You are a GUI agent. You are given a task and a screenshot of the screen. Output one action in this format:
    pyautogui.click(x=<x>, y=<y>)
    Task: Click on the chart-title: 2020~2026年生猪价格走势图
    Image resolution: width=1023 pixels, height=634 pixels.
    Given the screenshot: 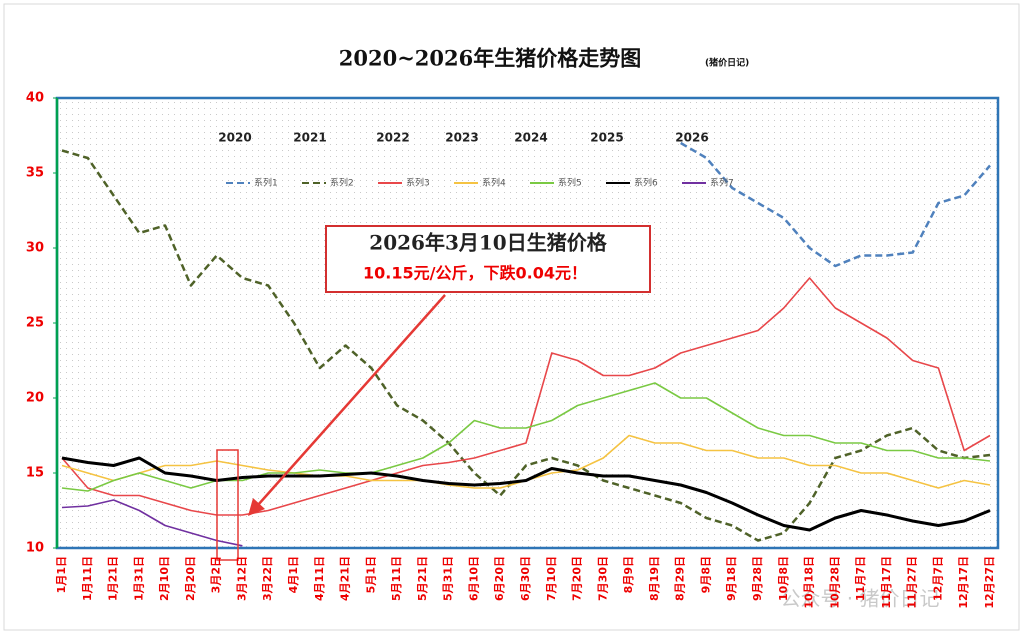 What is the action you would take?
    pyautogui.click(x=490, y=58)
    